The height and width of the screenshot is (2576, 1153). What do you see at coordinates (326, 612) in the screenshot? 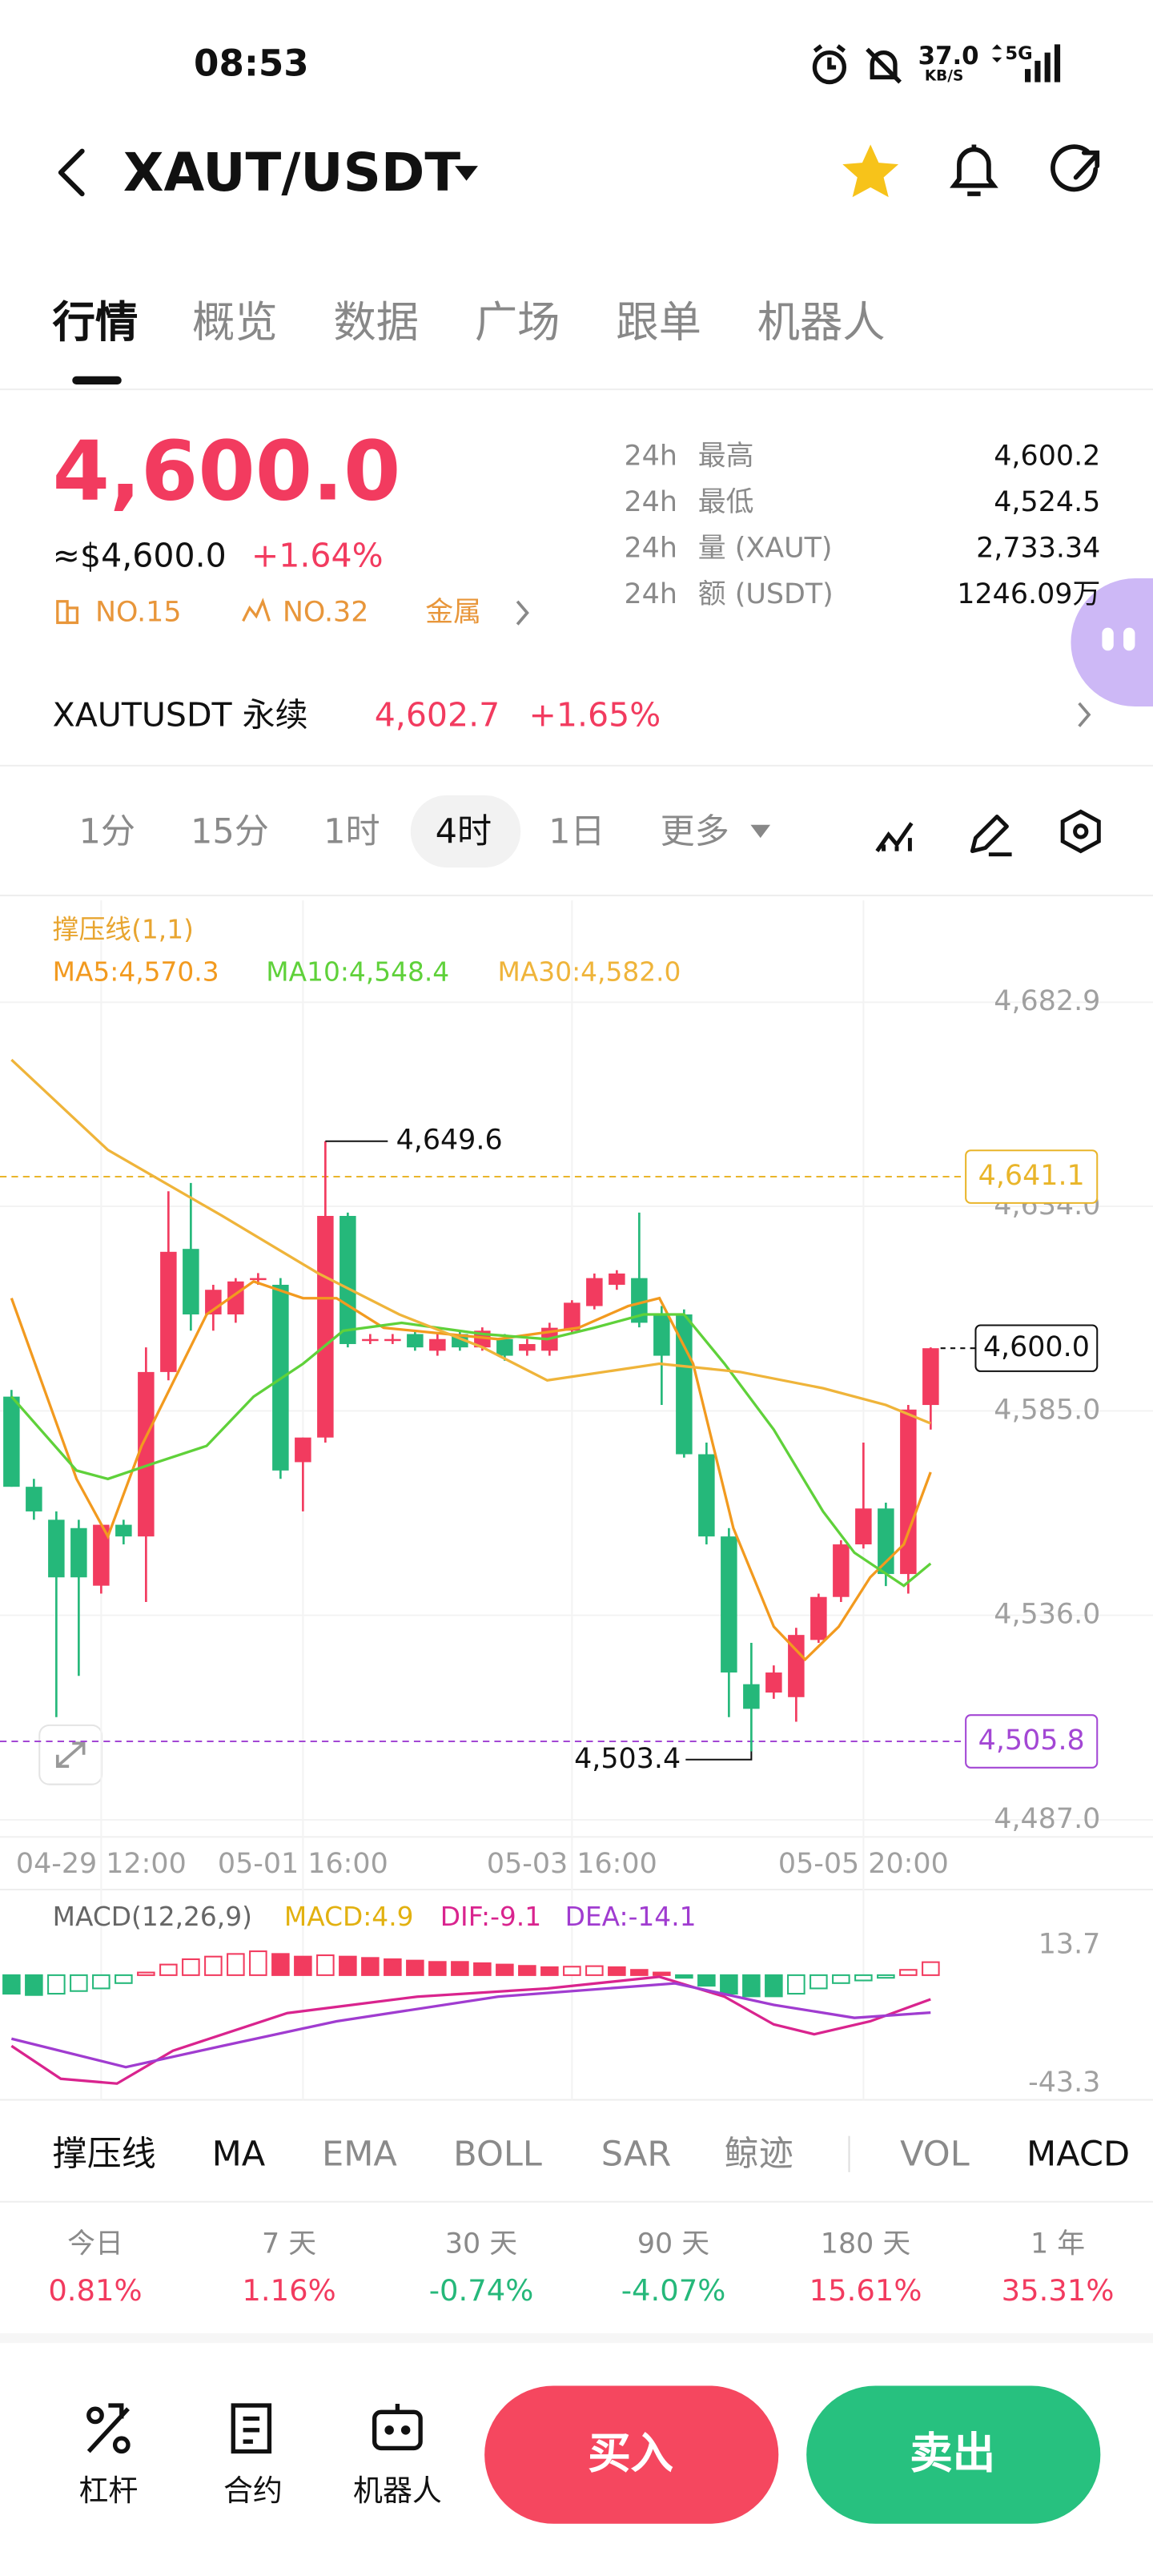
I see `rank: NO.32` at bounding box center [326, 612].